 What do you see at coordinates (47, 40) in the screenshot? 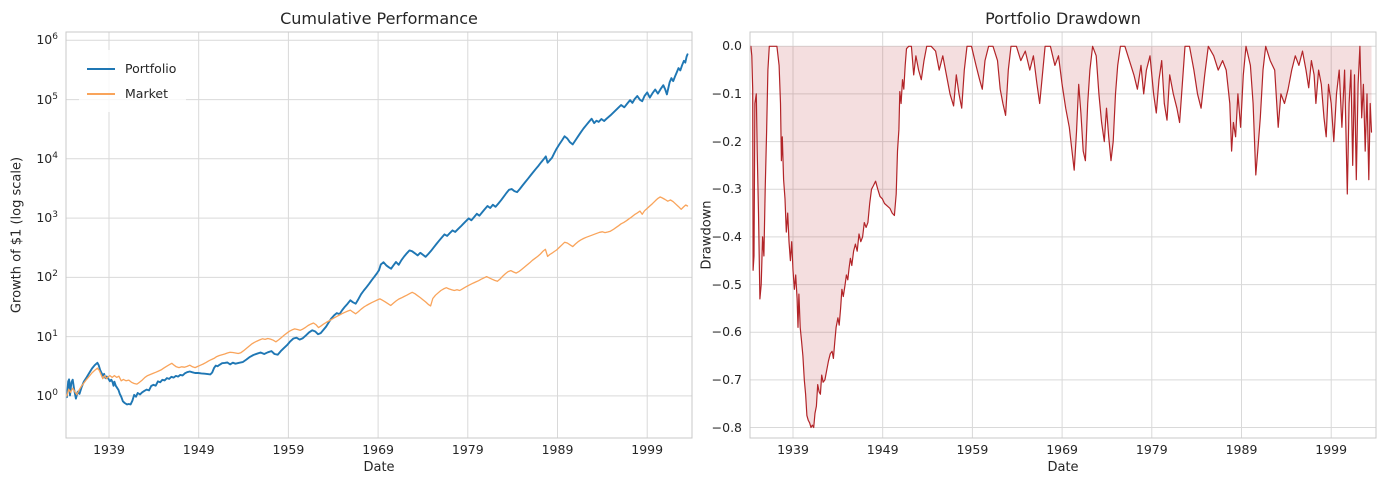
I see `y-tick-label: 10⁶` at bounding box center [47, 40].